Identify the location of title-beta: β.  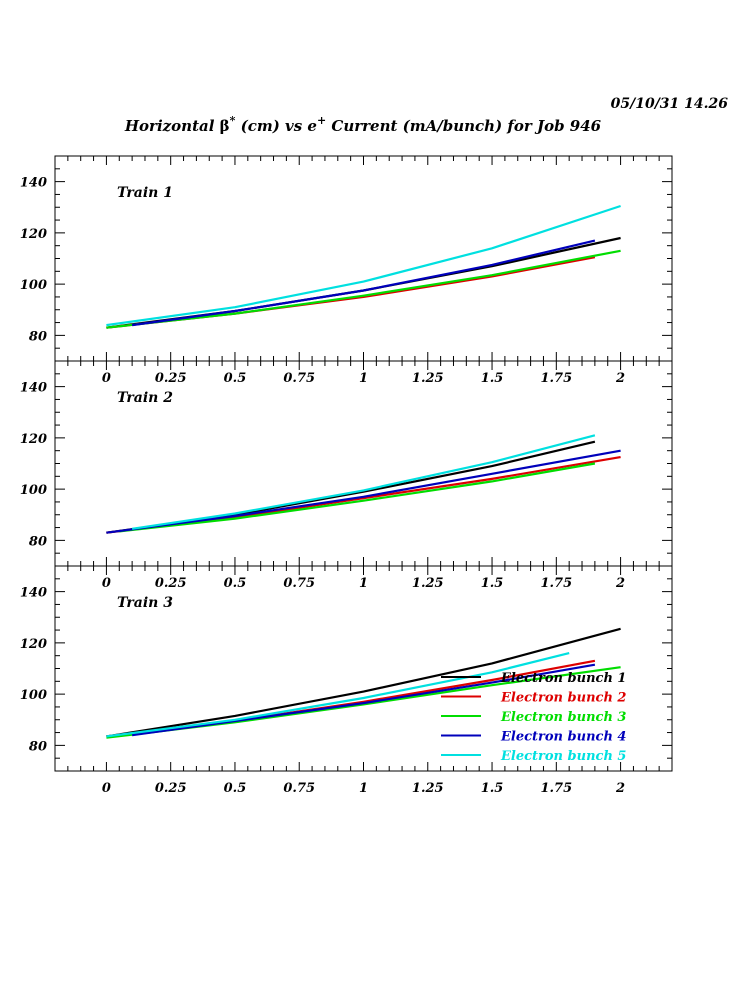
(225, 126).